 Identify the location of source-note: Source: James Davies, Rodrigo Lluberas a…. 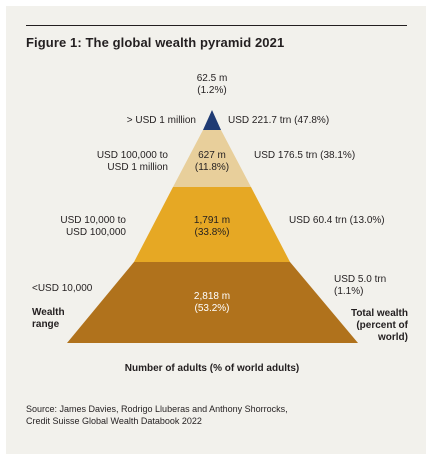
(157, 415).